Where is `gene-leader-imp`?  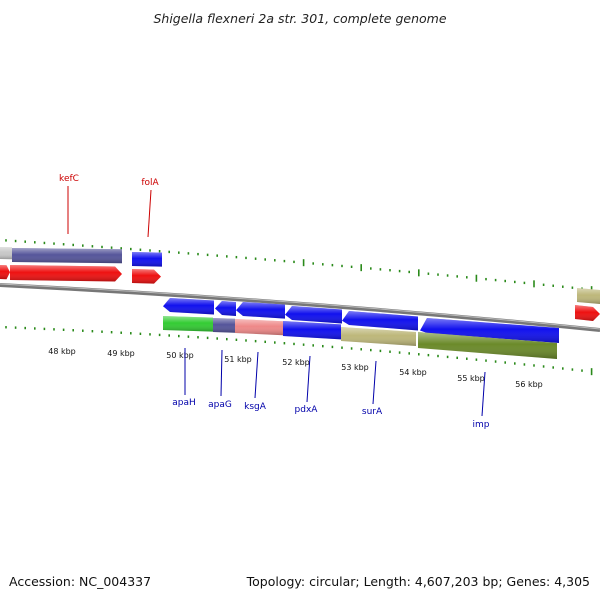 gene-leader-imp is located at coordinates (483, 394).